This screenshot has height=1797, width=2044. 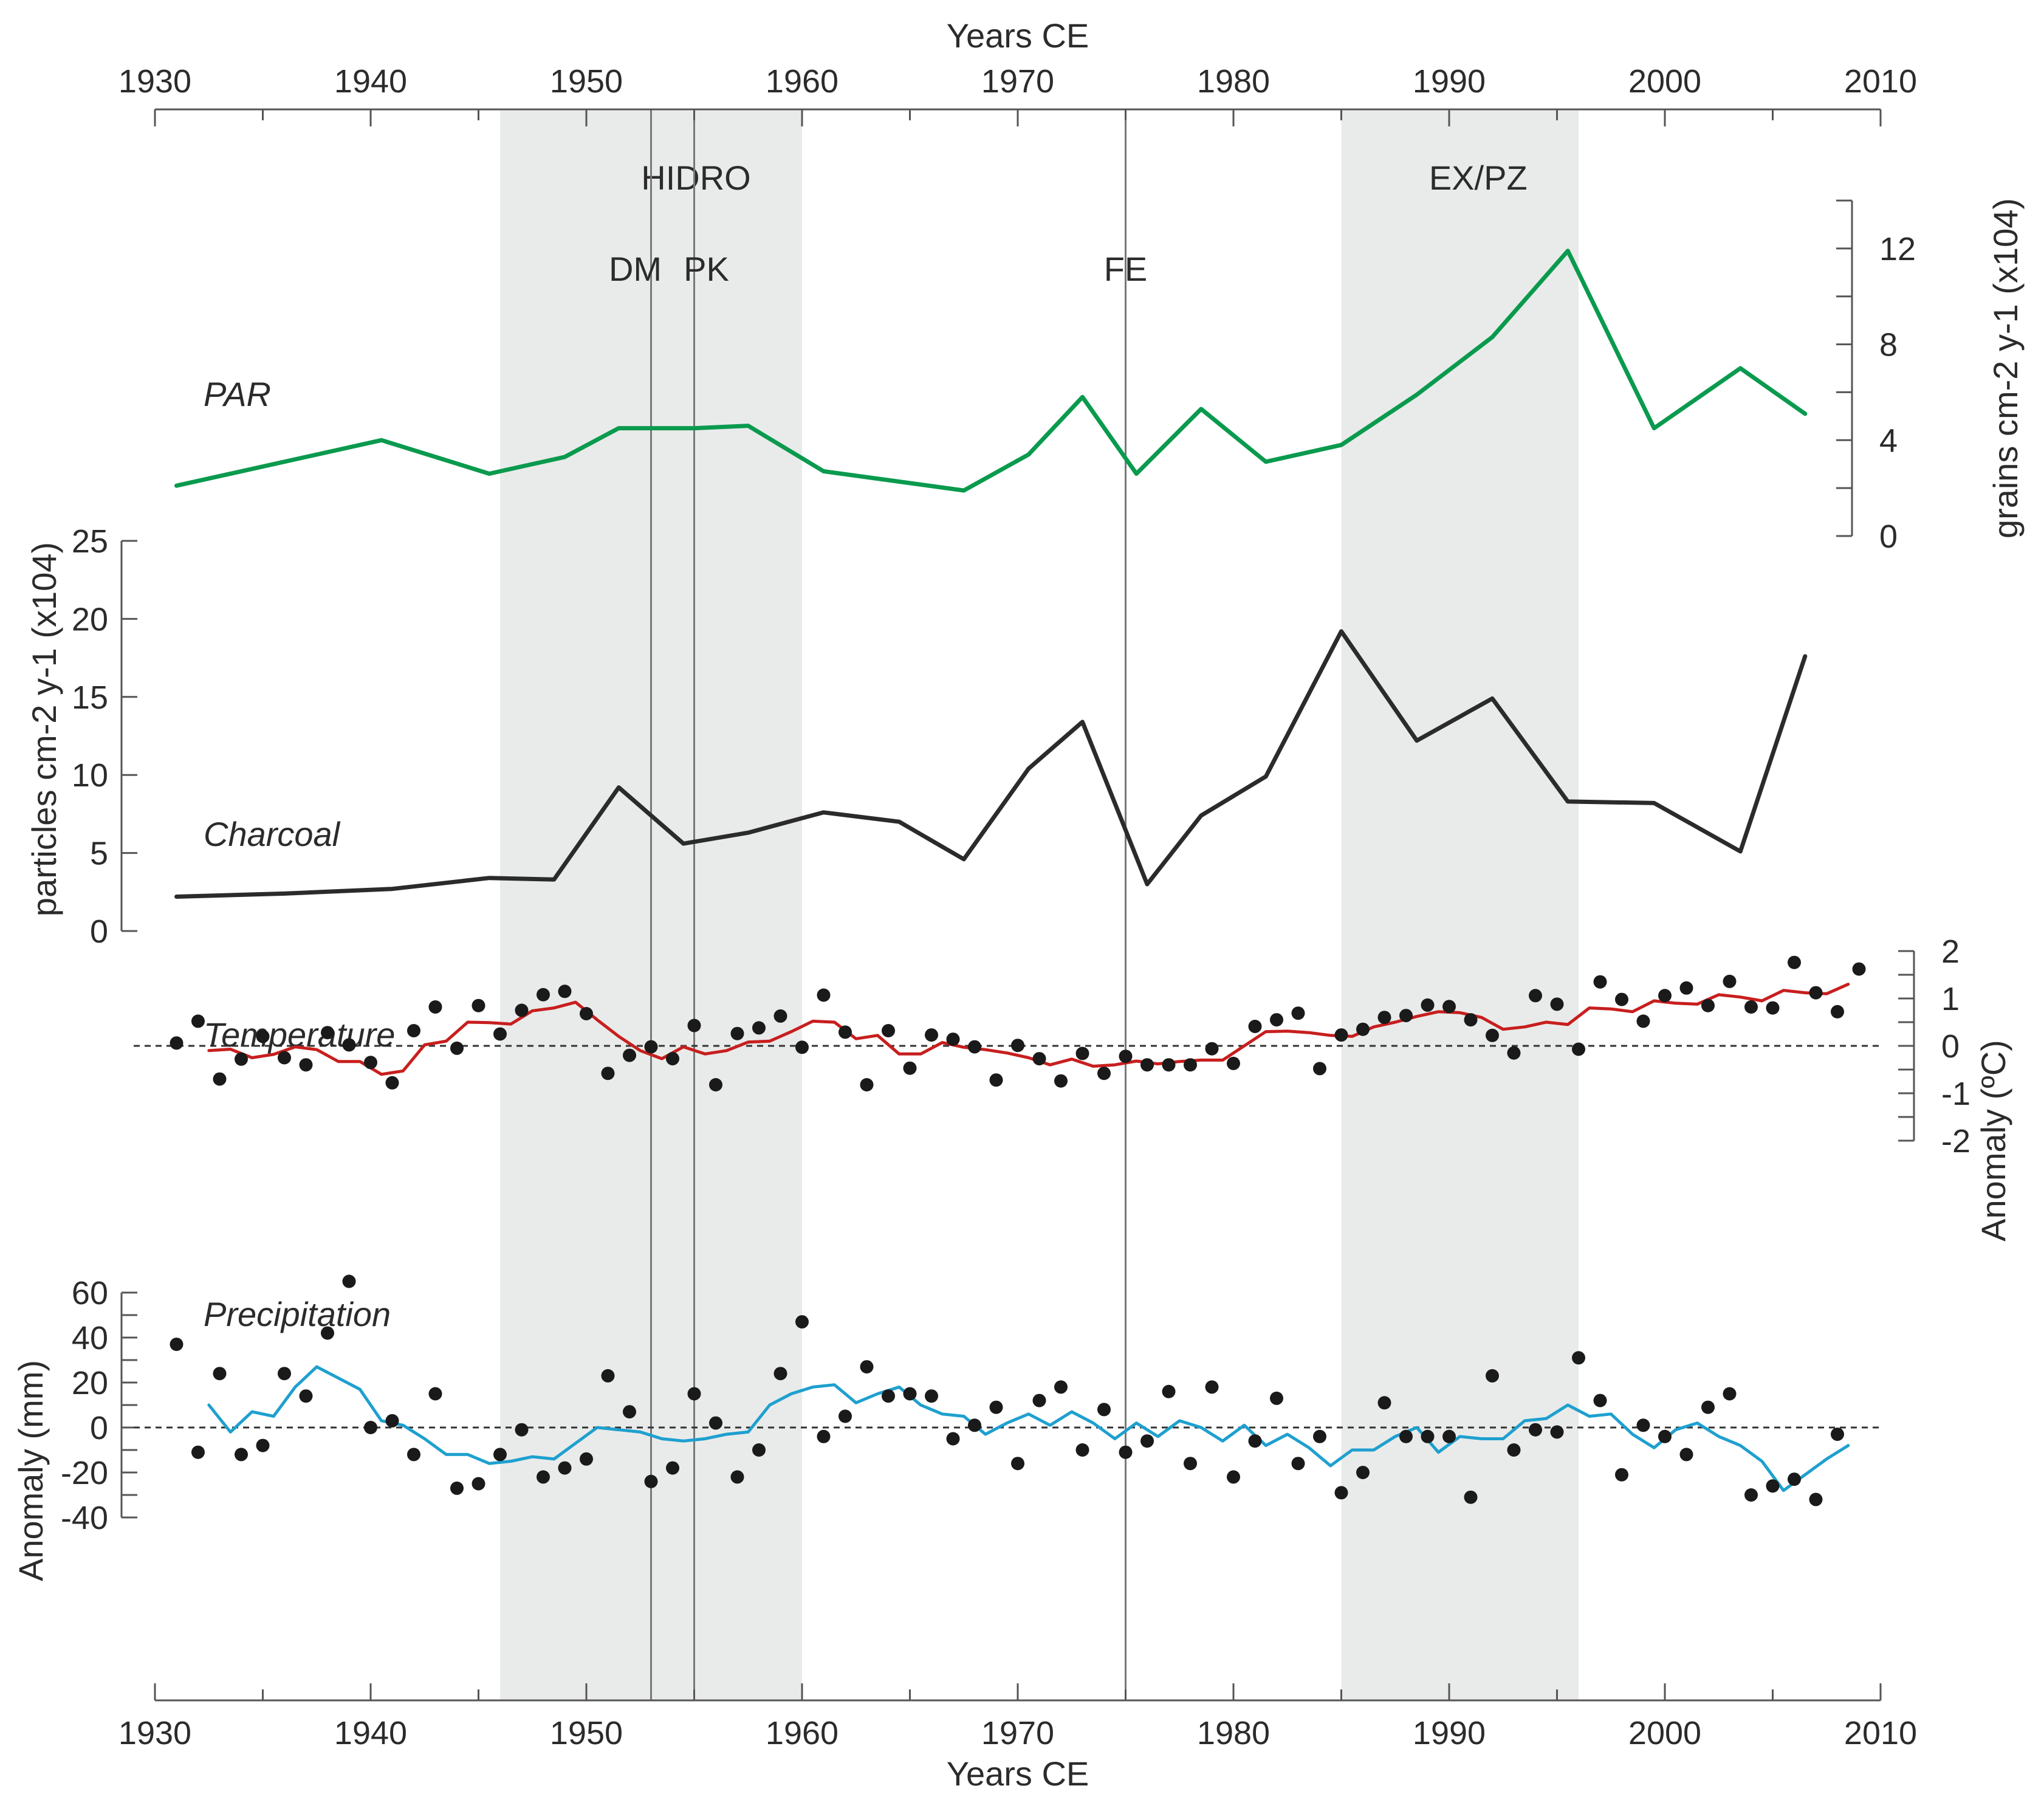 What do you see at coordinates (1955, 1094) in the screenshot?
I see `temperature-tick-label: -1` at bounding box center [1955, 1094].